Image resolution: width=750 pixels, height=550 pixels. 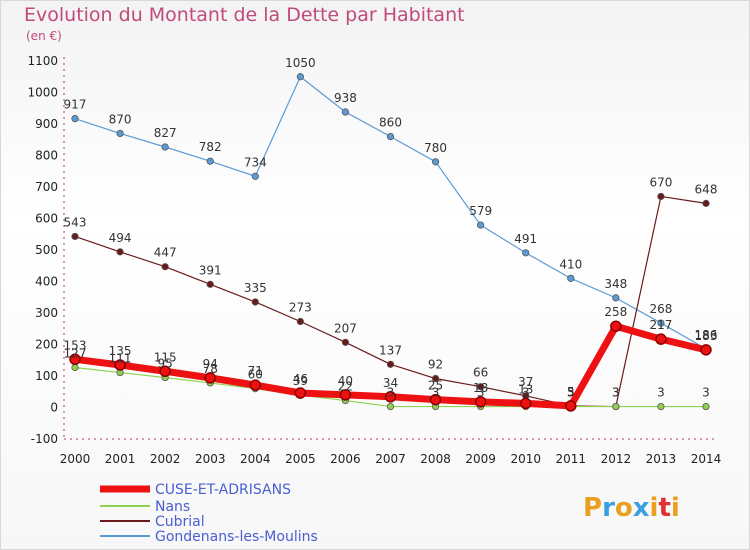 I want to click on data-label: 494, so click(x=120, y=238).